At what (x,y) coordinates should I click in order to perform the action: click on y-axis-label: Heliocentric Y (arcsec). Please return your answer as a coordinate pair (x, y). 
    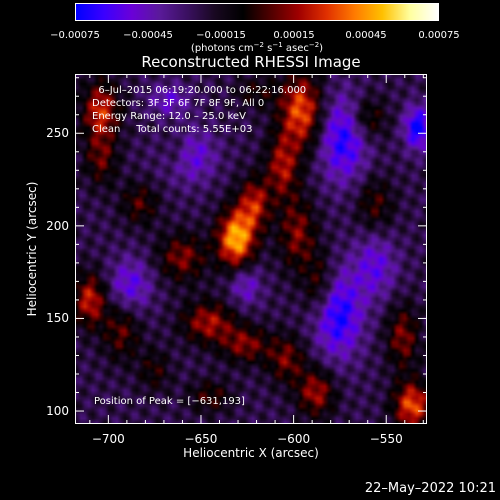
    Looking at the image, I should click on (32, 249).